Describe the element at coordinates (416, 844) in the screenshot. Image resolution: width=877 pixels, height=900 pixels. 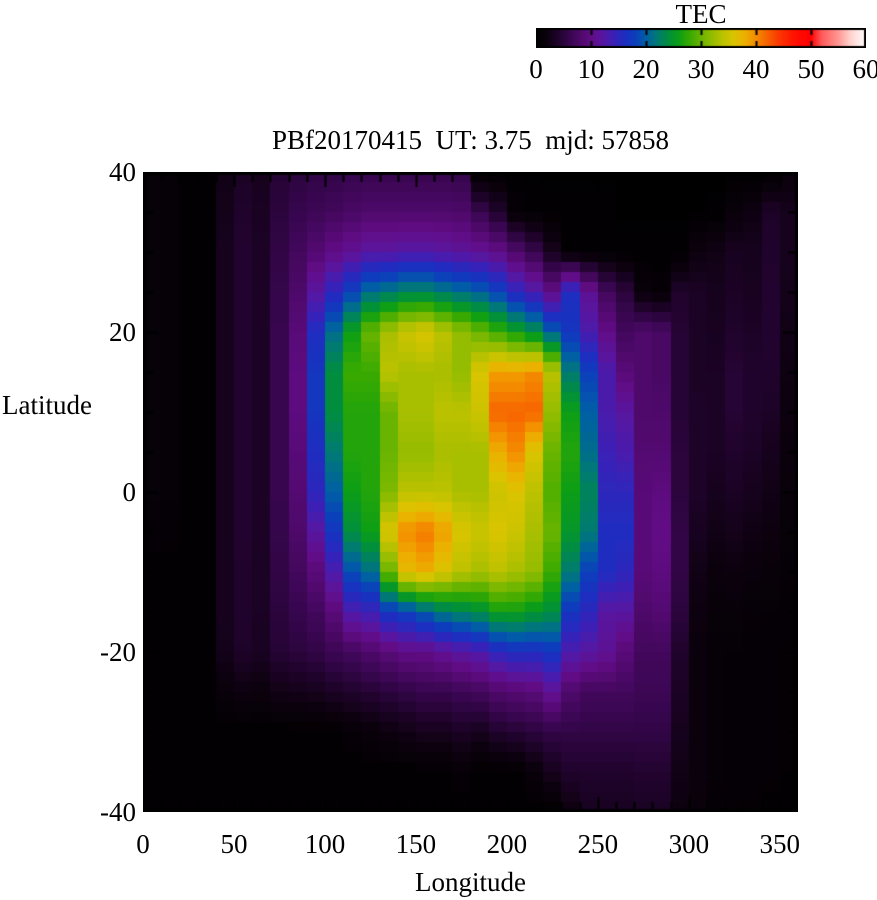
I see `x-tick-label: 150` at that location.